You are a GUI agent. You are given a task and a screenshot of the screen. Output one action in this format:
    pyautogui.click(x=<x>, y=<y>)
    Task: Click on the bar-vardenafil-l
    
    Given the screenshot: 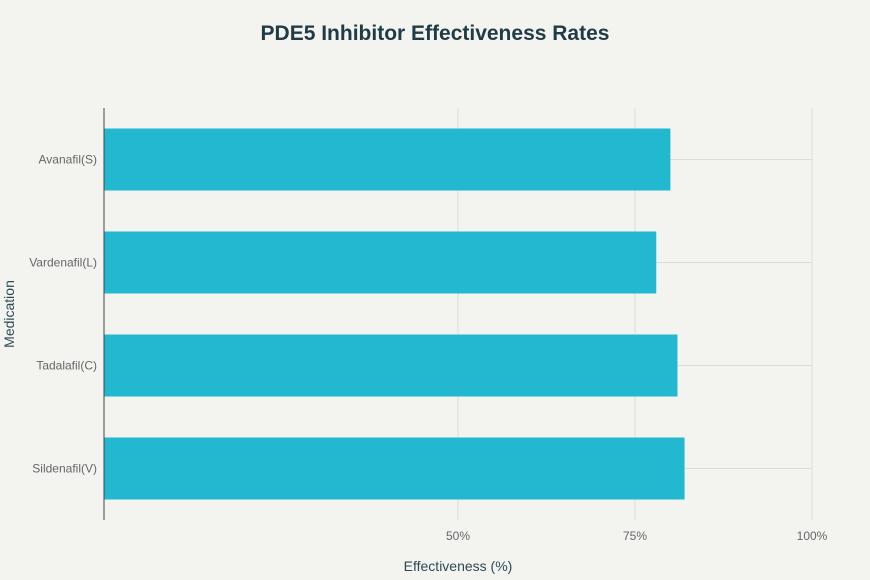 What is the action you would take?
    pyautogui.click(x=380, y=262)
    